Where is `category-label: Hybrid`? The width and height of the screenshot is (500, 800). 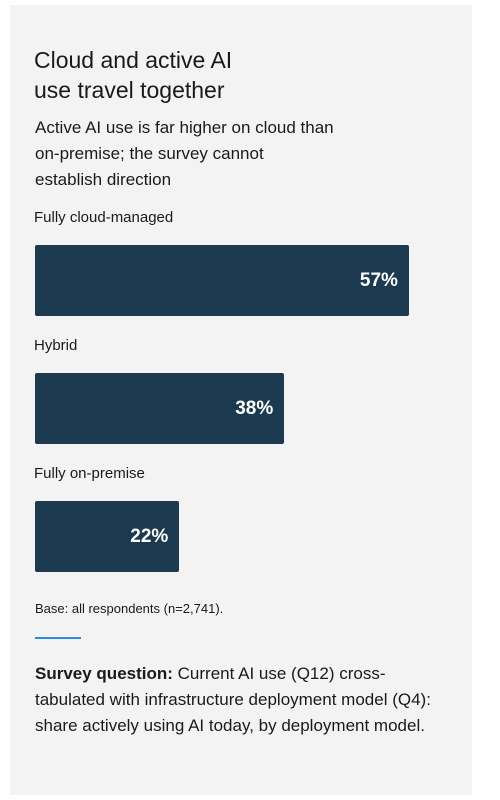
category-label: Hybrid is located at coordinates (56, 345).